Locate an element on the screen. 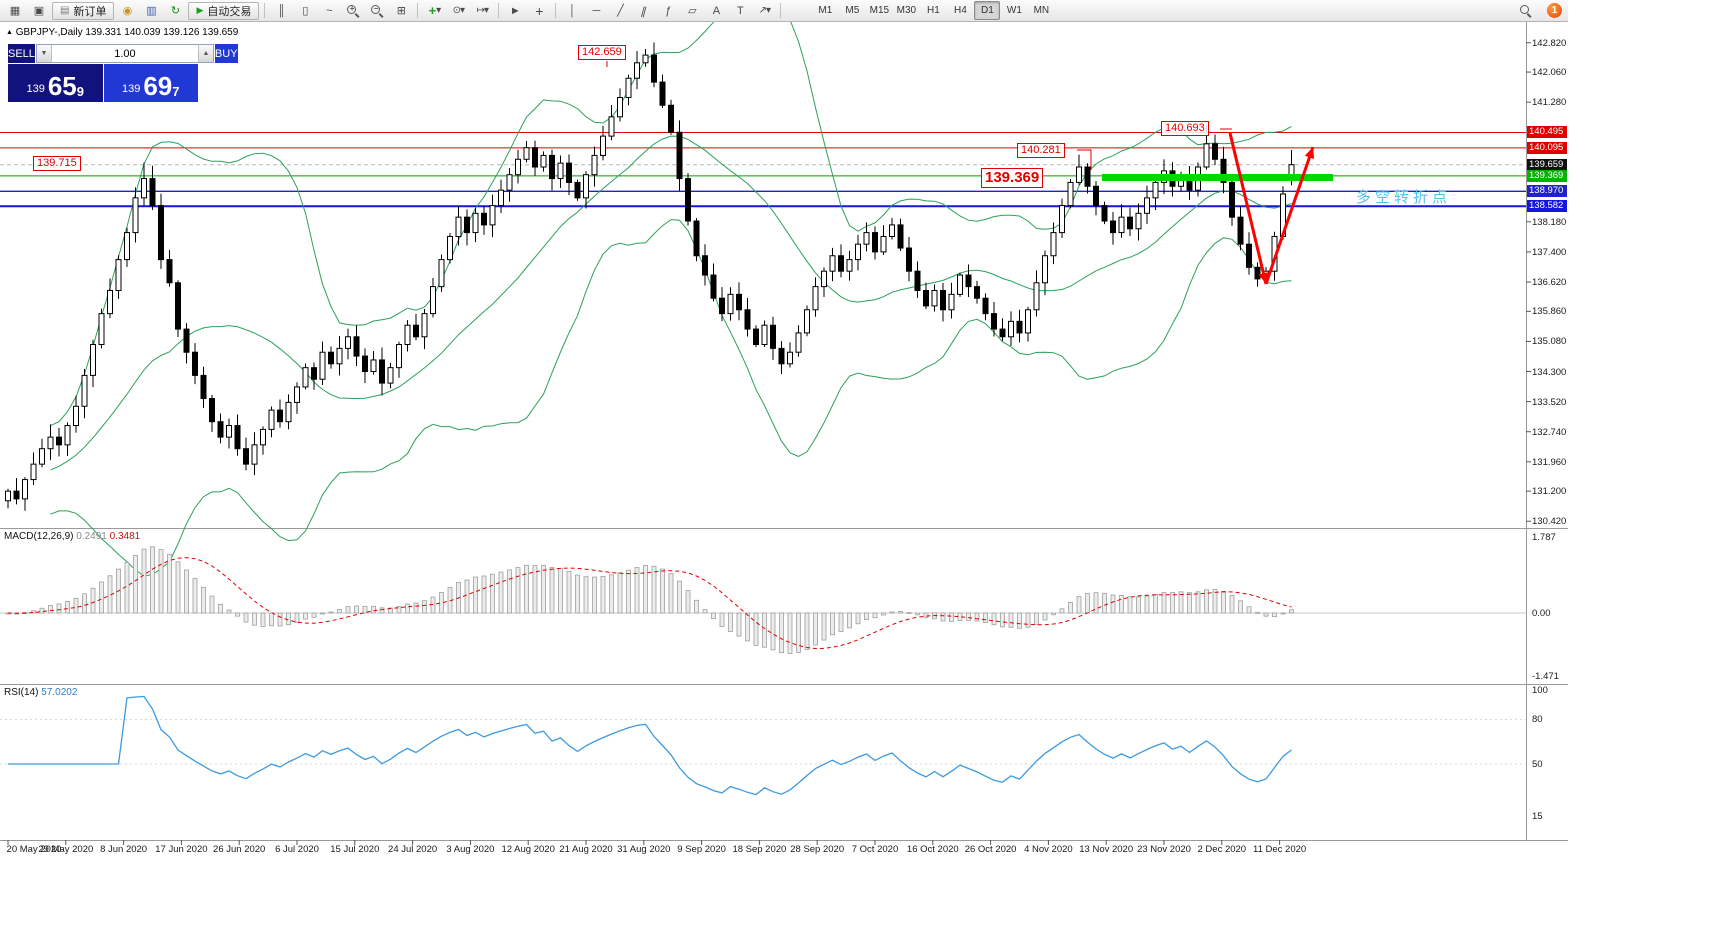 This screenshot has width=1732, height=945. sell-price-pip: 9 is located at coordinates (80, 91).